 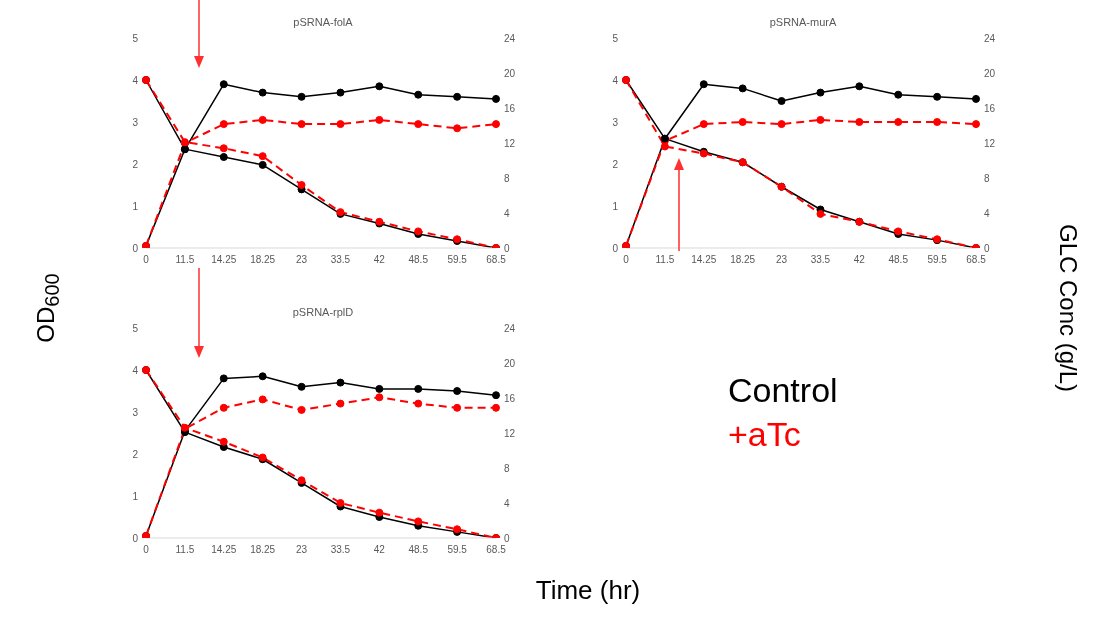 I want to click on y2-axis-title: GLC Conc (g/L), so click(x=1068, y=308).